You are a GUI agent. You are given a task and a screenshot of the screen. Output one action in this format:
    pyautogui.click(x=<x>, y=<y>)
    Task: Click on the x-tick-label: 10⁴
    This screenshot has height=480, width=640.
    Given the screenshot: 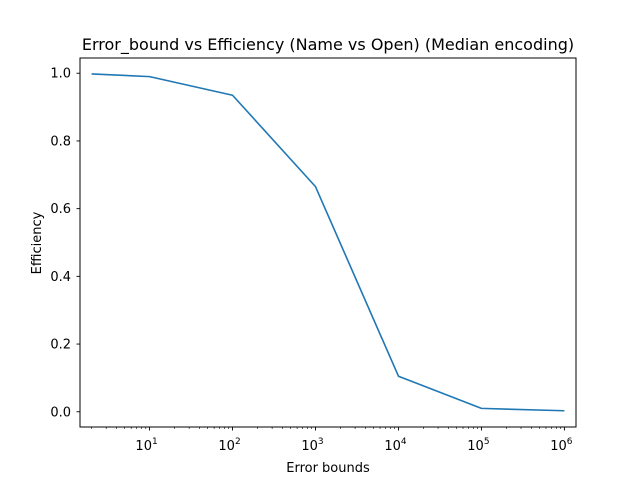 What is the action you would take?
    pyautogui.click(x=395, y=445)
    